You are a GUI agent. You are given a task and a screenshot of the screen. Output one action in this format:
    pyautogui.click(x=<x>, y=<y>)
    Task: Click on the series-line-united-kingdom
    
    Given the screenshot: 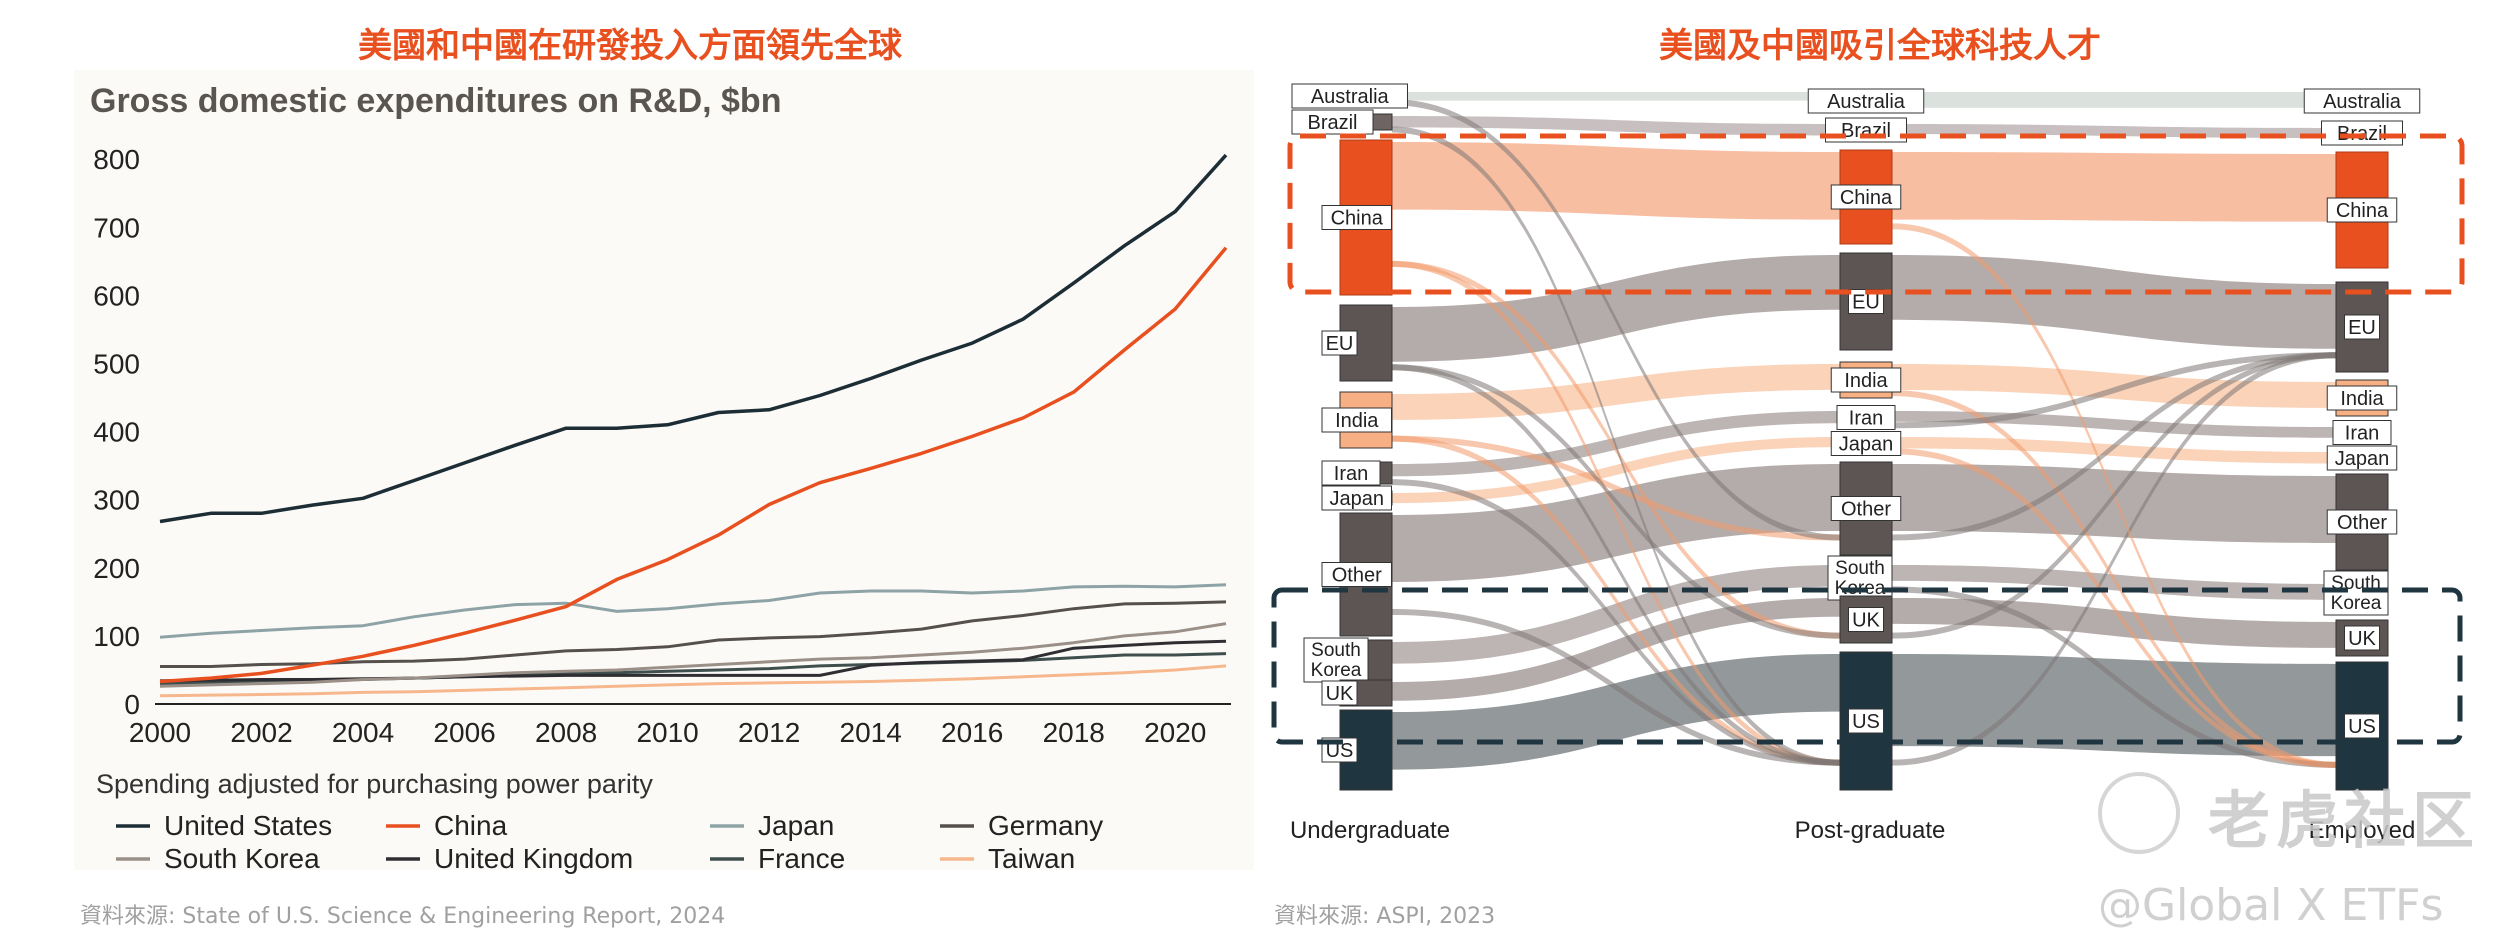 What is the action you would take?
    pyautogui.click(x=693, y=661)
    